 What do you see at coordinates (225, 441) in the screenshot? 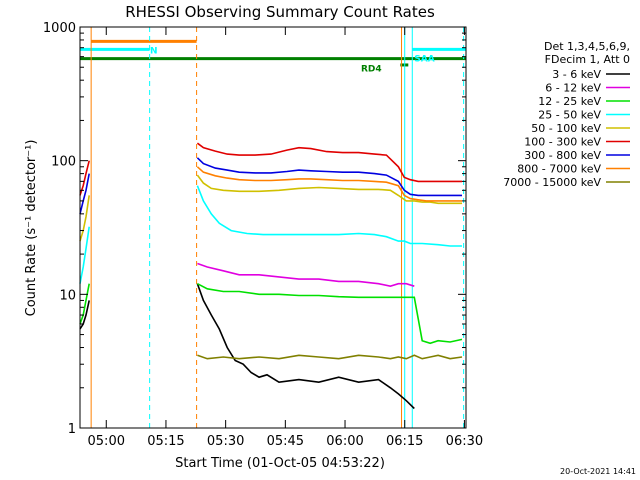
I see `x-tick-label-05-30: 05:30` at bounding box center [225, 441].